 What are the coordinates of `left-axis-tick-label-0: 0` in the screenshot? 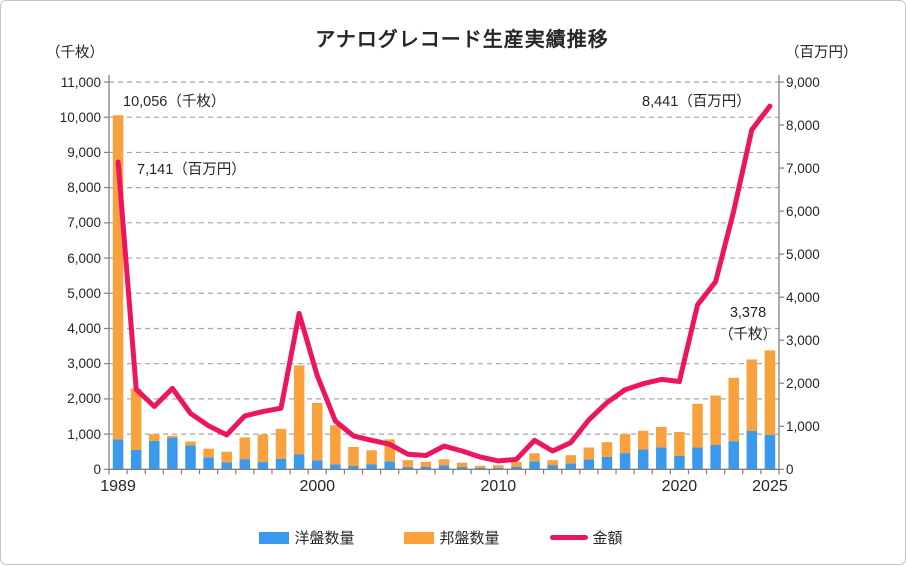 It's located at (97, 469).